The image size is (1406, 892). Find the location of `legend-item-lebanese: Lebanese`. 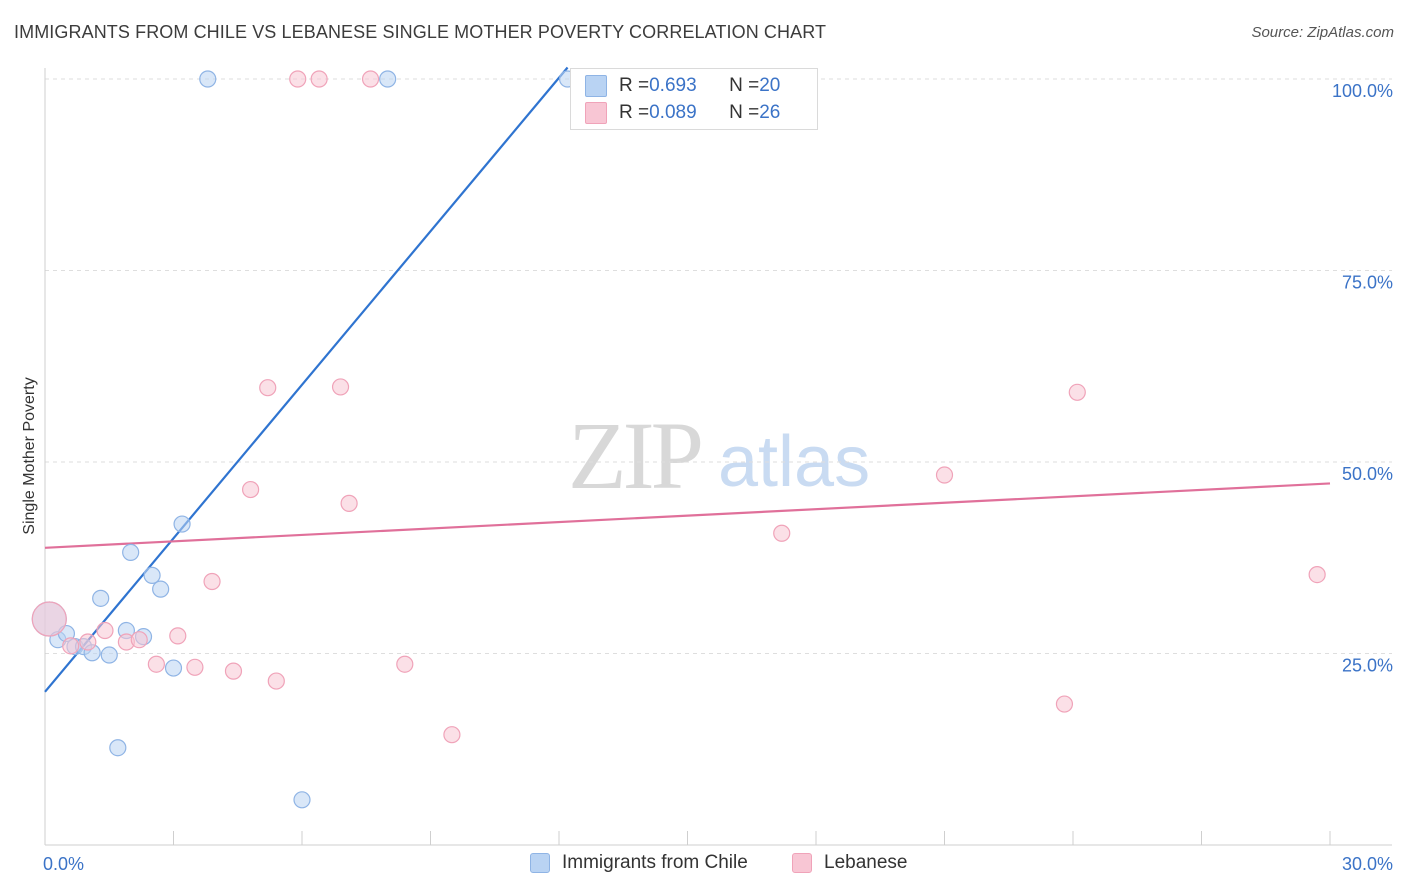

legend-item-lebanese: Lebanese is located at coordinates (849, 863).